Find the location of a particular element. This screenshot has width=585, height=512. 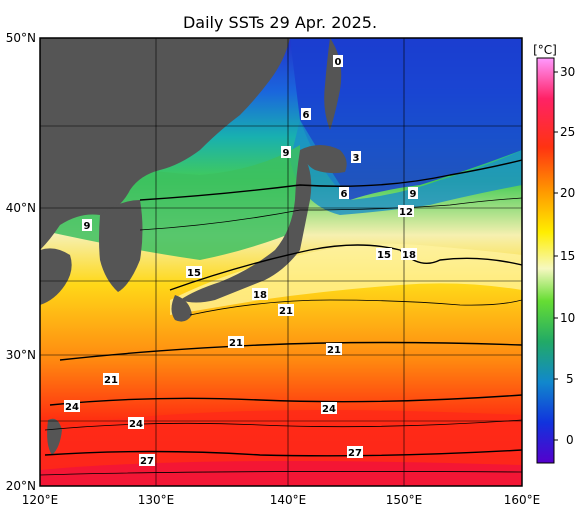

colorbar-tick: 25 is located at coordinates (567, 132).